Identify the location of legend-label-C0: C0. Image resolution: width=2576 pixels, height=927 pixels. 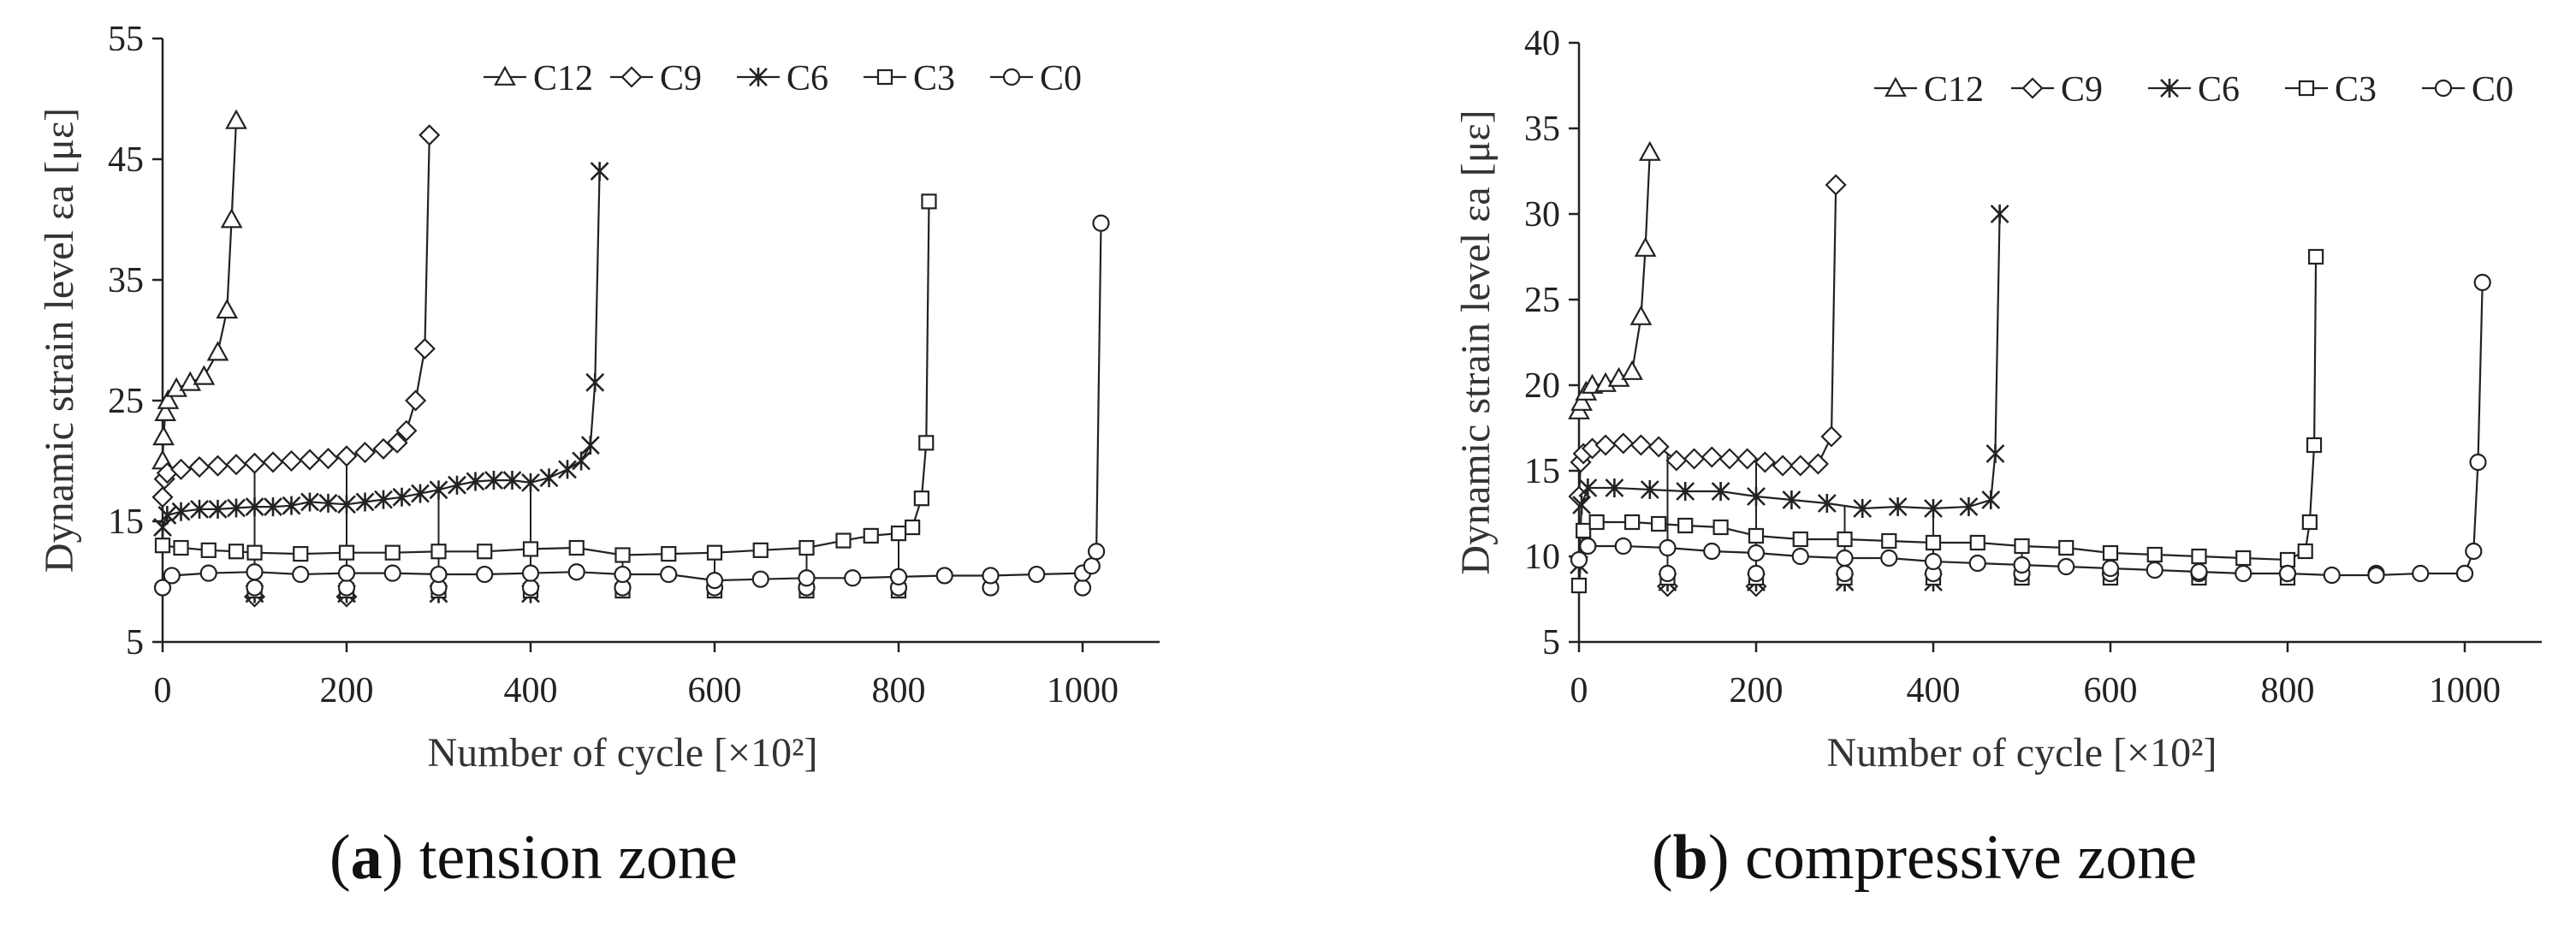
(1061, 78).